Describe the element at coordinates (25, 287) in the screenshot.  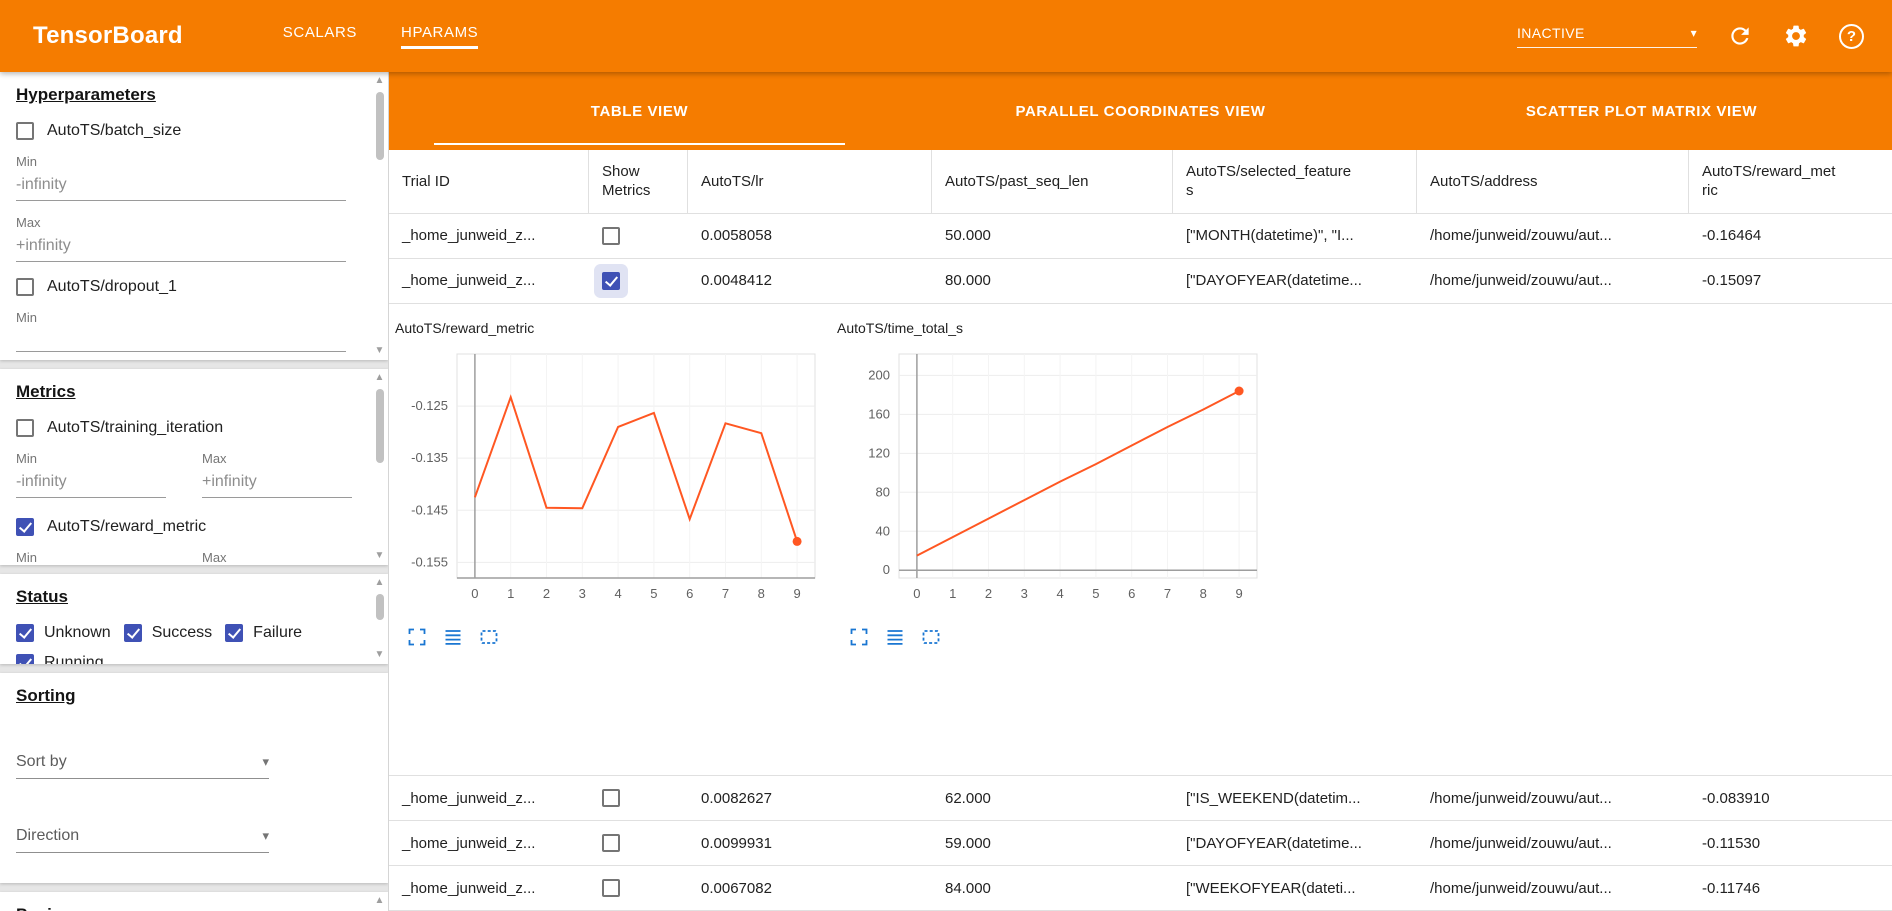
I see `dropout-checkbox` at that location.